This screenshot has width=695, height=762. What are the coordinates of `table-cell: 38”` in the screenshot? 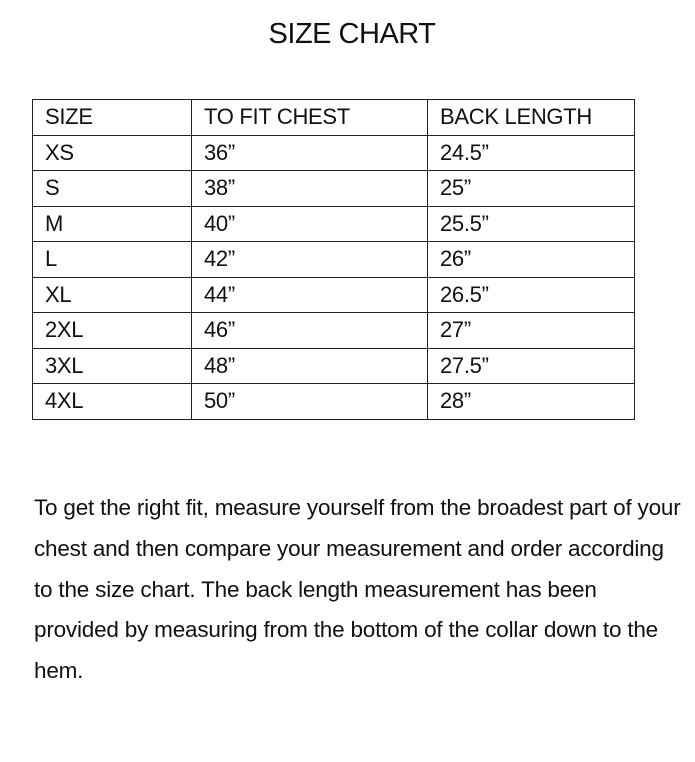 It's located at (309, 188).